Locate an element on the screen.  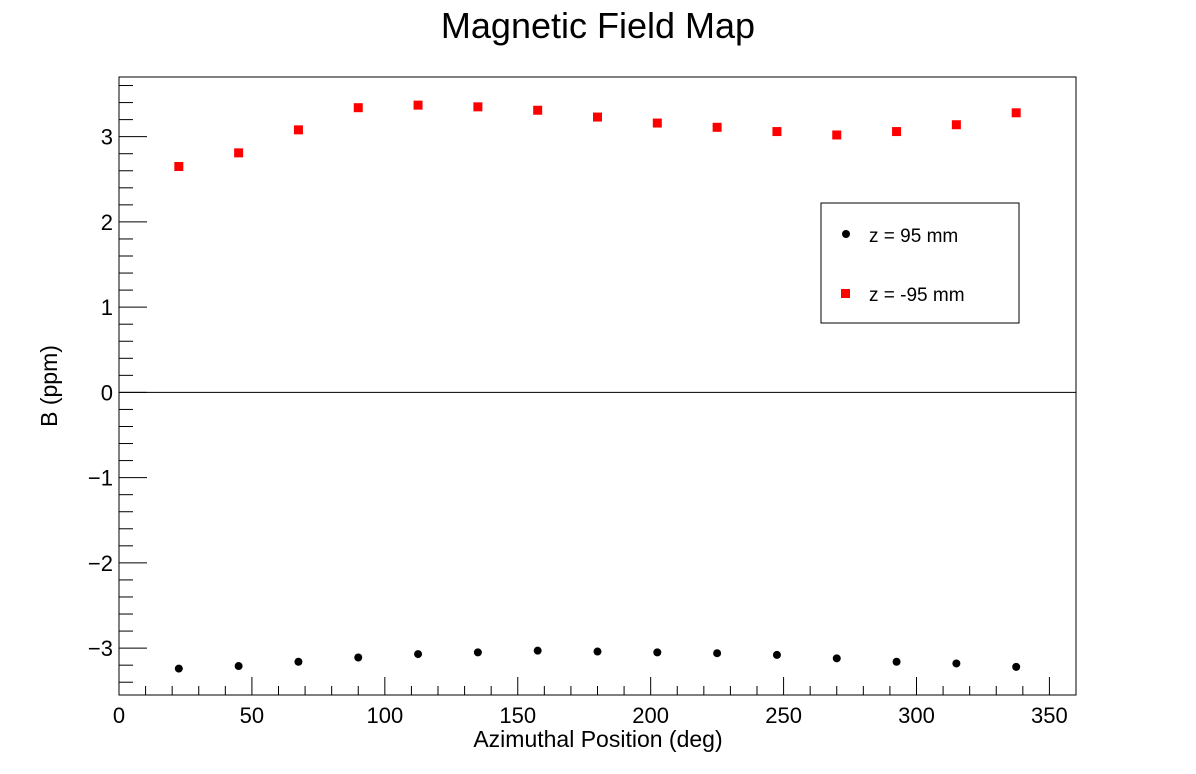
x-tick-label: 150 is located at coordinates (517, 715).